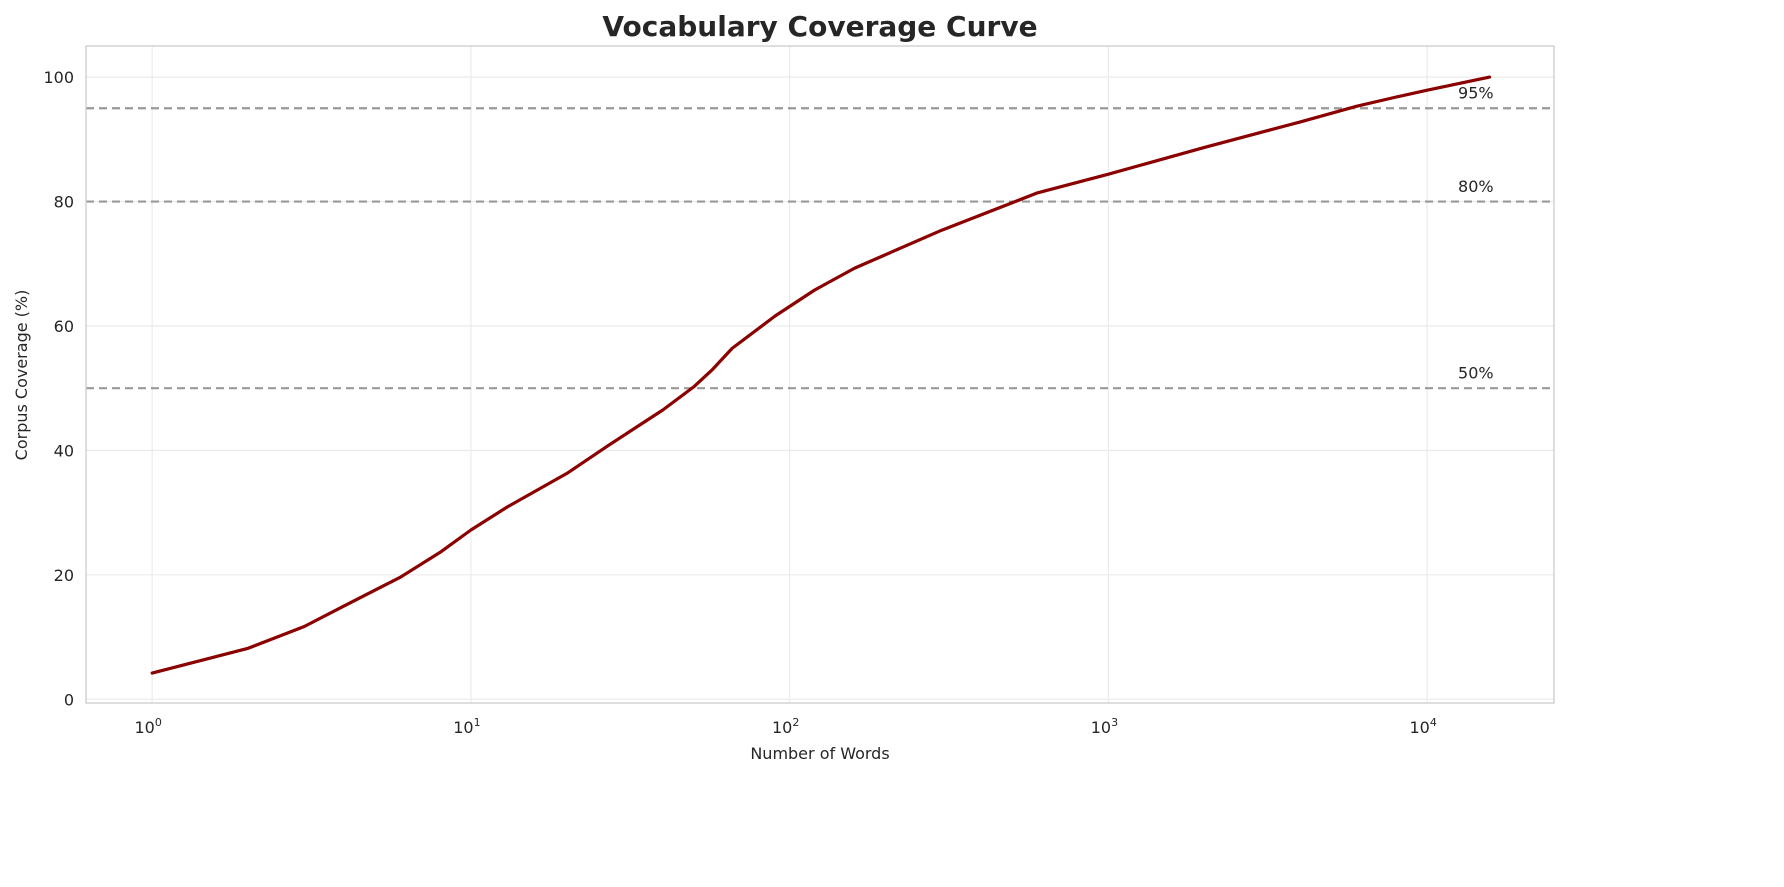 This screenshot has width=1784, height=887. What do you see at coordinates (1476, 186) in the screenshot?
I see `reference-label-80: 80%` at bounding box center [1476, 186].